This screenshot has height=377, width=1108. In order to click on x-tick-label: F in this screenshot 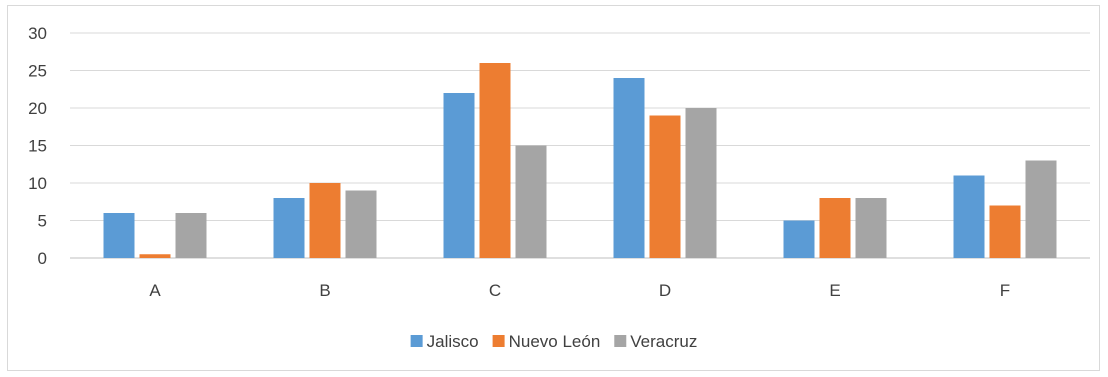, I will do `click(1005, 290)`.